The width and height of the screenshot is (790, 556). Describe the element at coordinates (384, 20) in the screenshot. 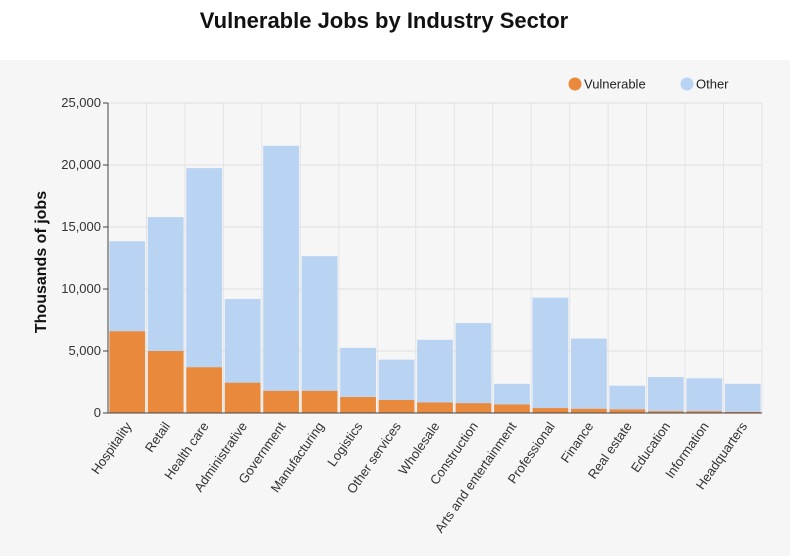

I see `chart-title: Vulnerable Jobs by Industry Sector` at that location.